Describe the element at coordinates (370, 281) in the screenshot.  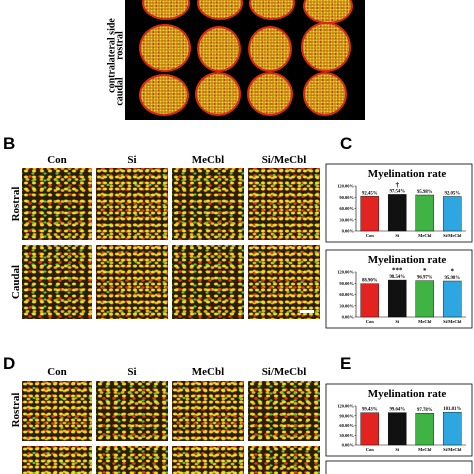
I see `value-label: 88.90%` at that location.